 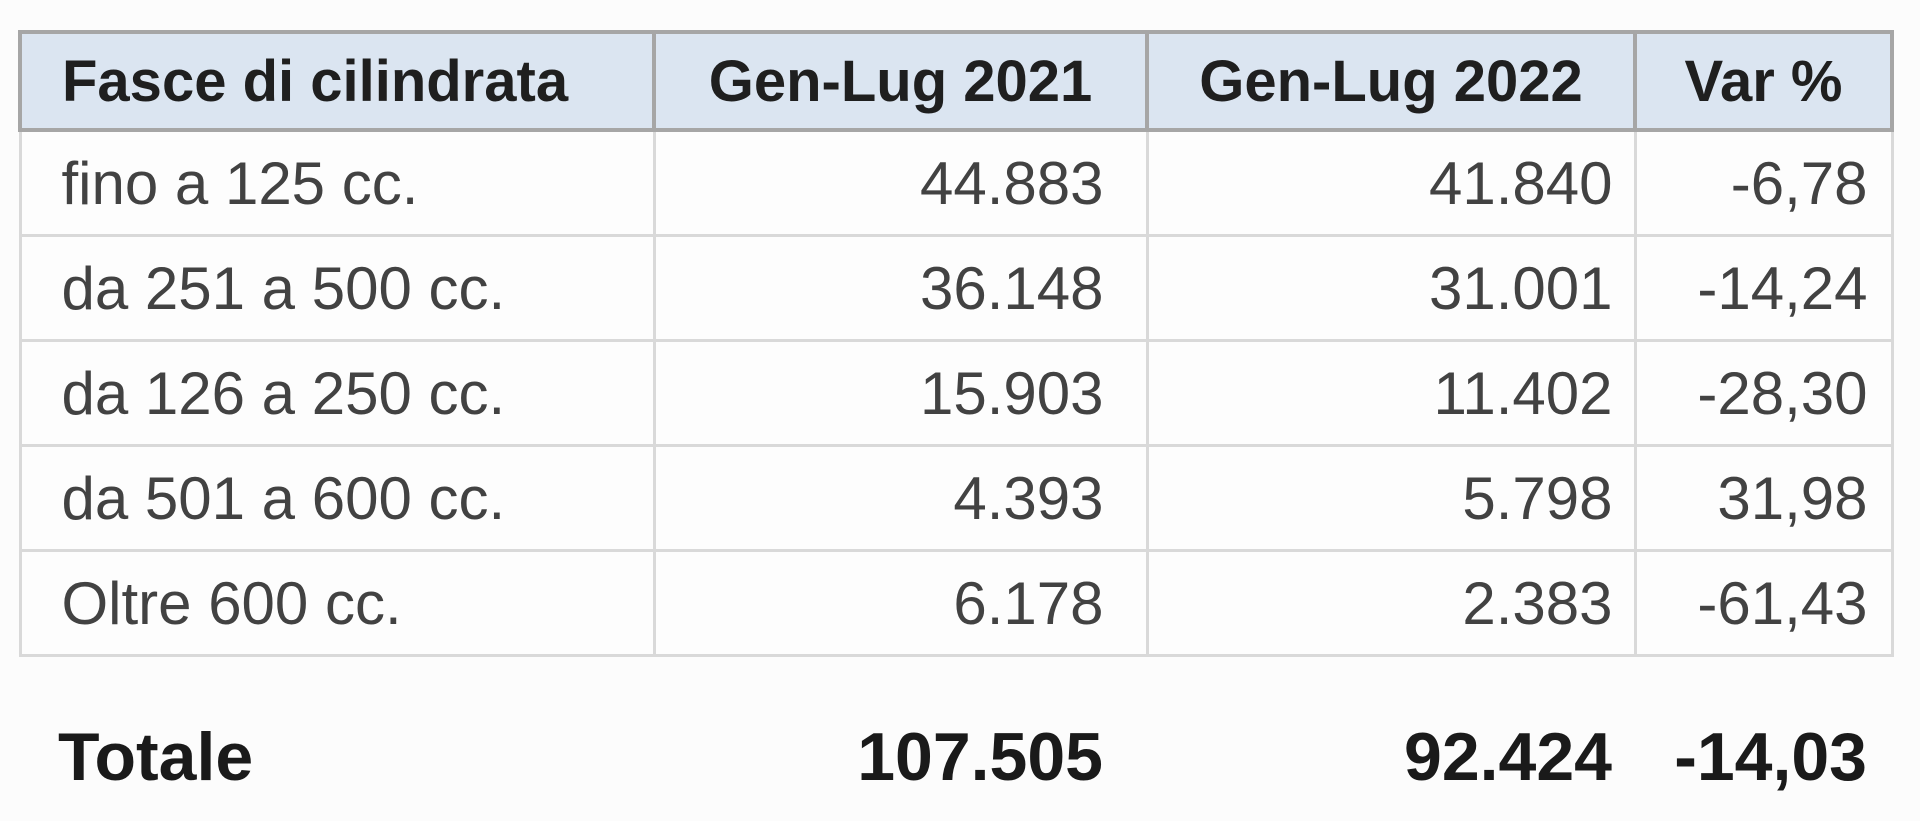 What do you see at coordinates (1763, 182) in the screenshot?
I see `var-pct-cell: -6,78` at bounding box center [1763, 182].